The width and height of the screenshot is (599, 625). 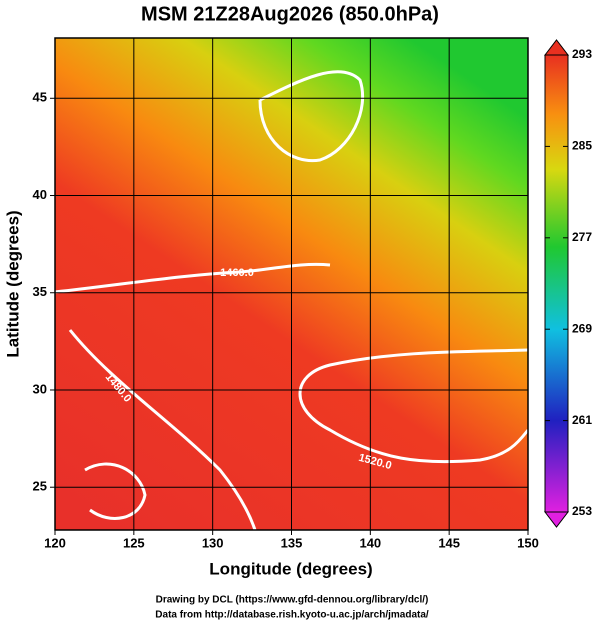 What do you see at coordinates (40, 486) in the screenshot?
I see `y-tick-label: 25` at bounding box center [40, 486].